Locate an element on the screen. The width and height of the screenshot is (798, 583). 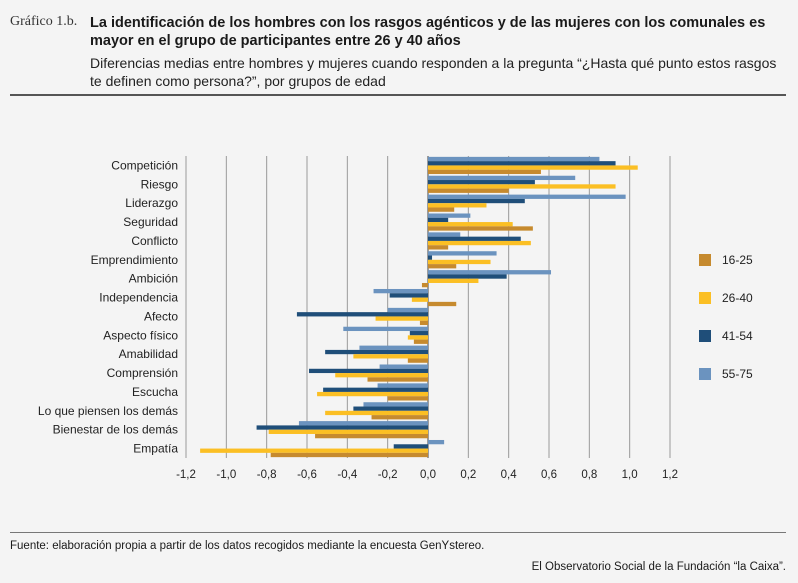
x-tick-label: 0,4 is located at coordinates (509, 475).